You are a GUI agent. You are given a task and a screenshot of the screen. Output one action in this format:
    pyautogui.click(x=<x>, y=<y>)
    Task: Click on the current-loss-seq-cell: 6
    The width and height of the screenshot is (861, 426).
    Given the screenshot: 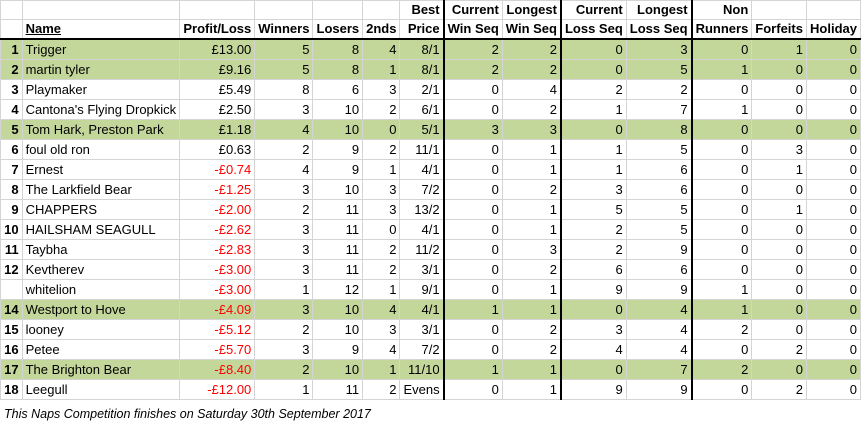 What is the action you would take?
    pyautogui.click(x=593, y=269)
    